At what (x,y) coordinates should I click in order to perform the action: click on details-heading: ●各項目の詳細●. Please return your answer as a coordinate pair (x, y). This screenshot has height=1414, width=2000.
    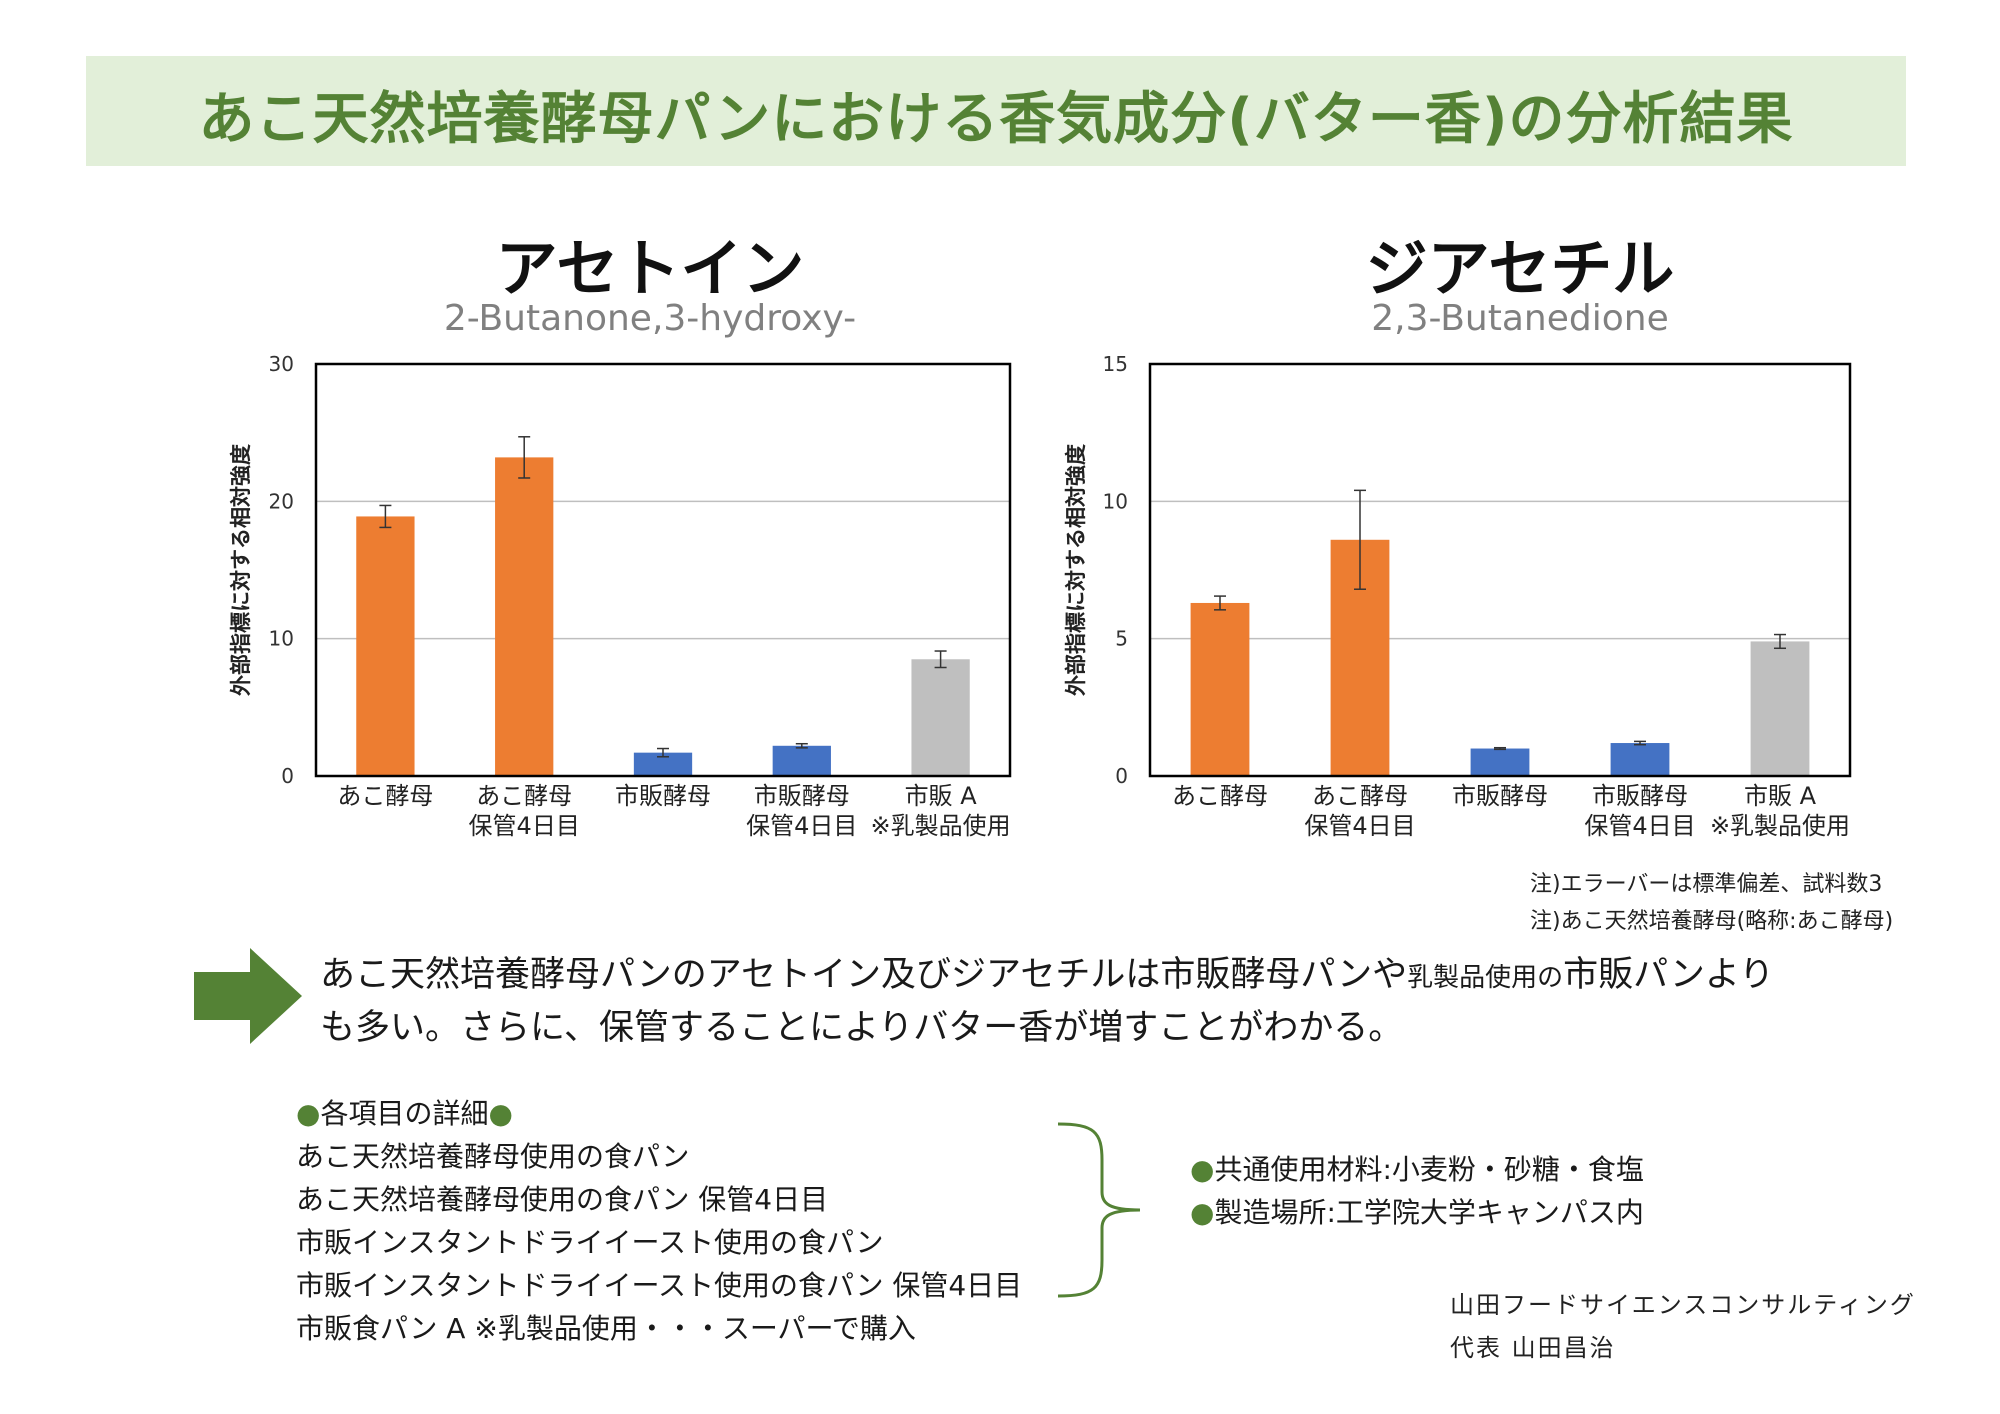
    Looking at the image, I should click on (404, 1113).